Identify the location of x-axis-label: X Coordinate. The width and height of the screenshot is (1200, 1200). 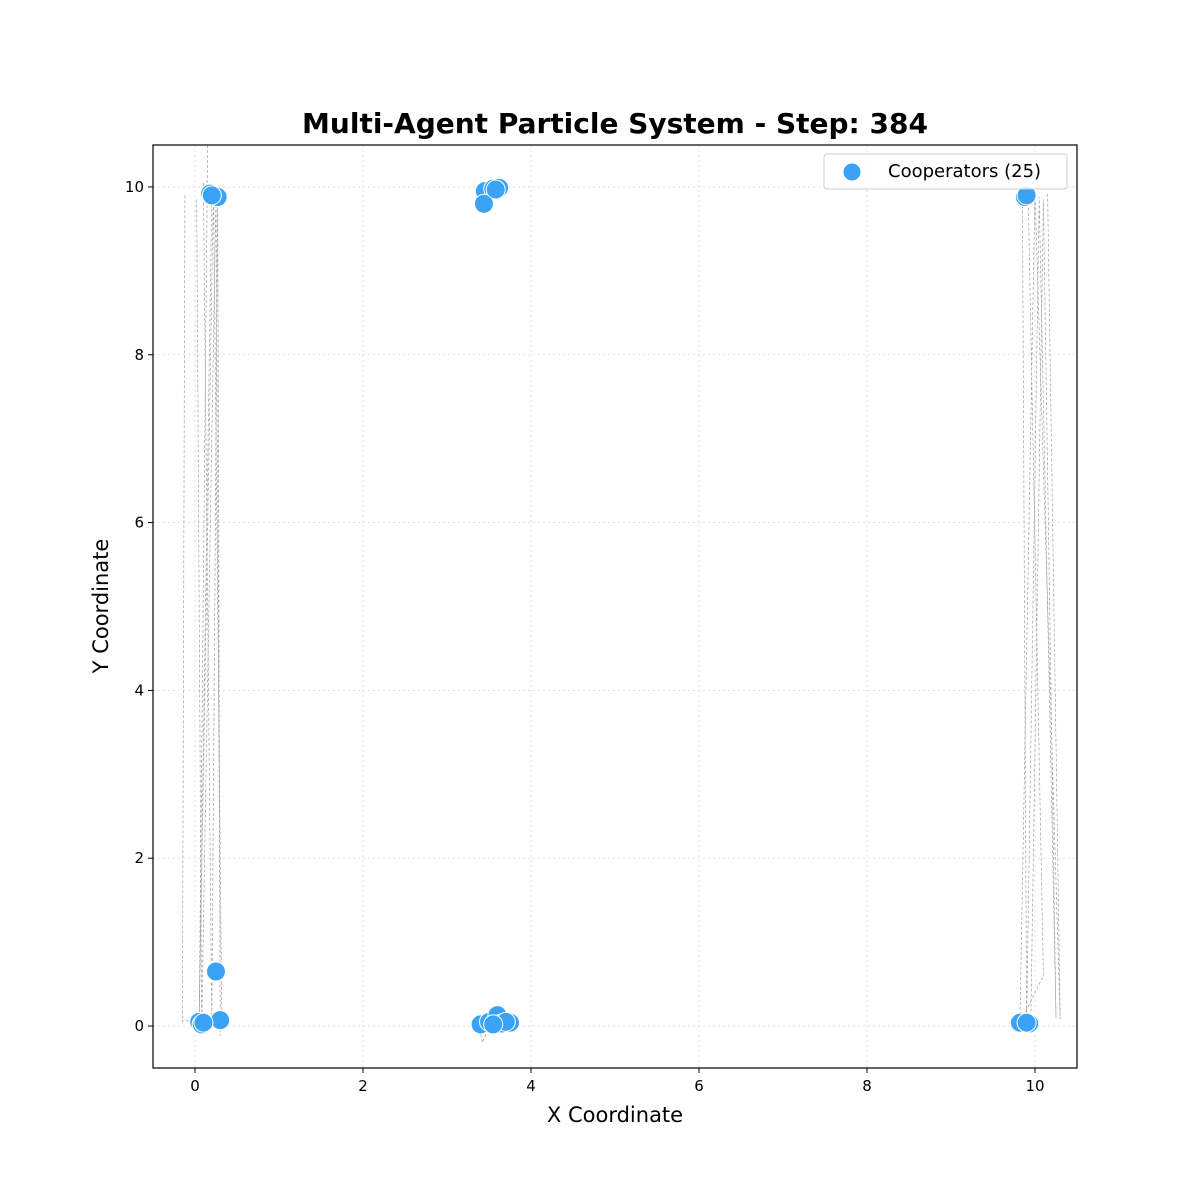
(615, 1115).